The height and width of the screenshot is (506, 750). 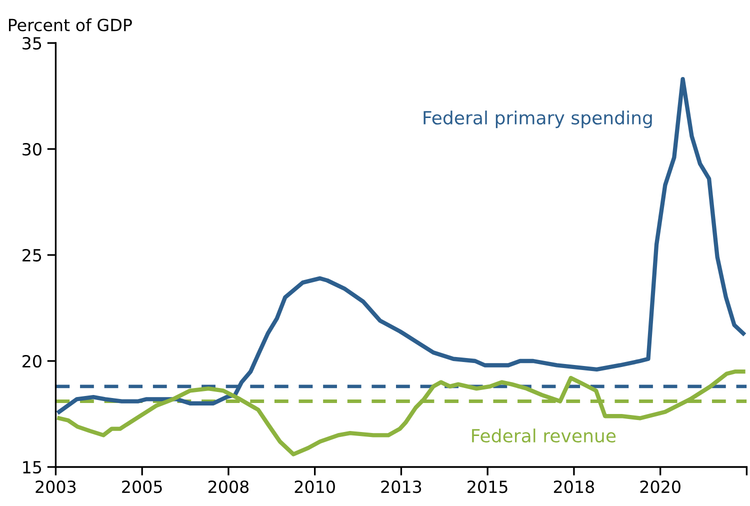 What do you see at coordinates (32, 149) in the screenshot?
I see `y-tick-label: 30` at bounding box center [32, 149].